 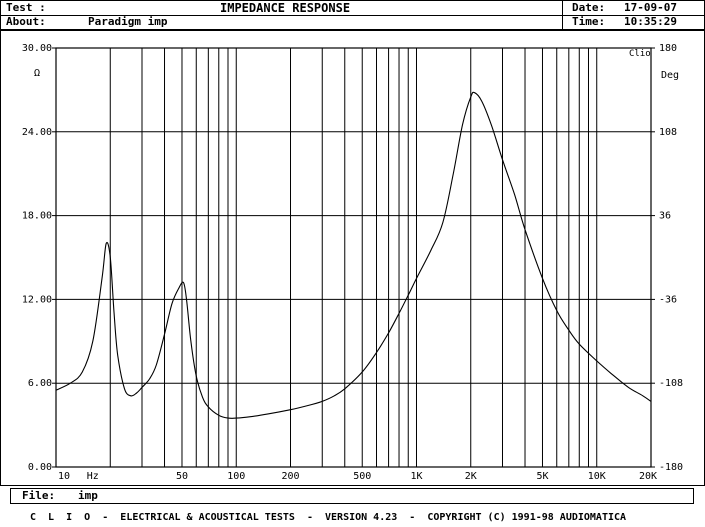 What do you see at coordinates (128, 21) in the screenshot?
I see `about-value: Paradigm imp` at bounding box center [128, 21].